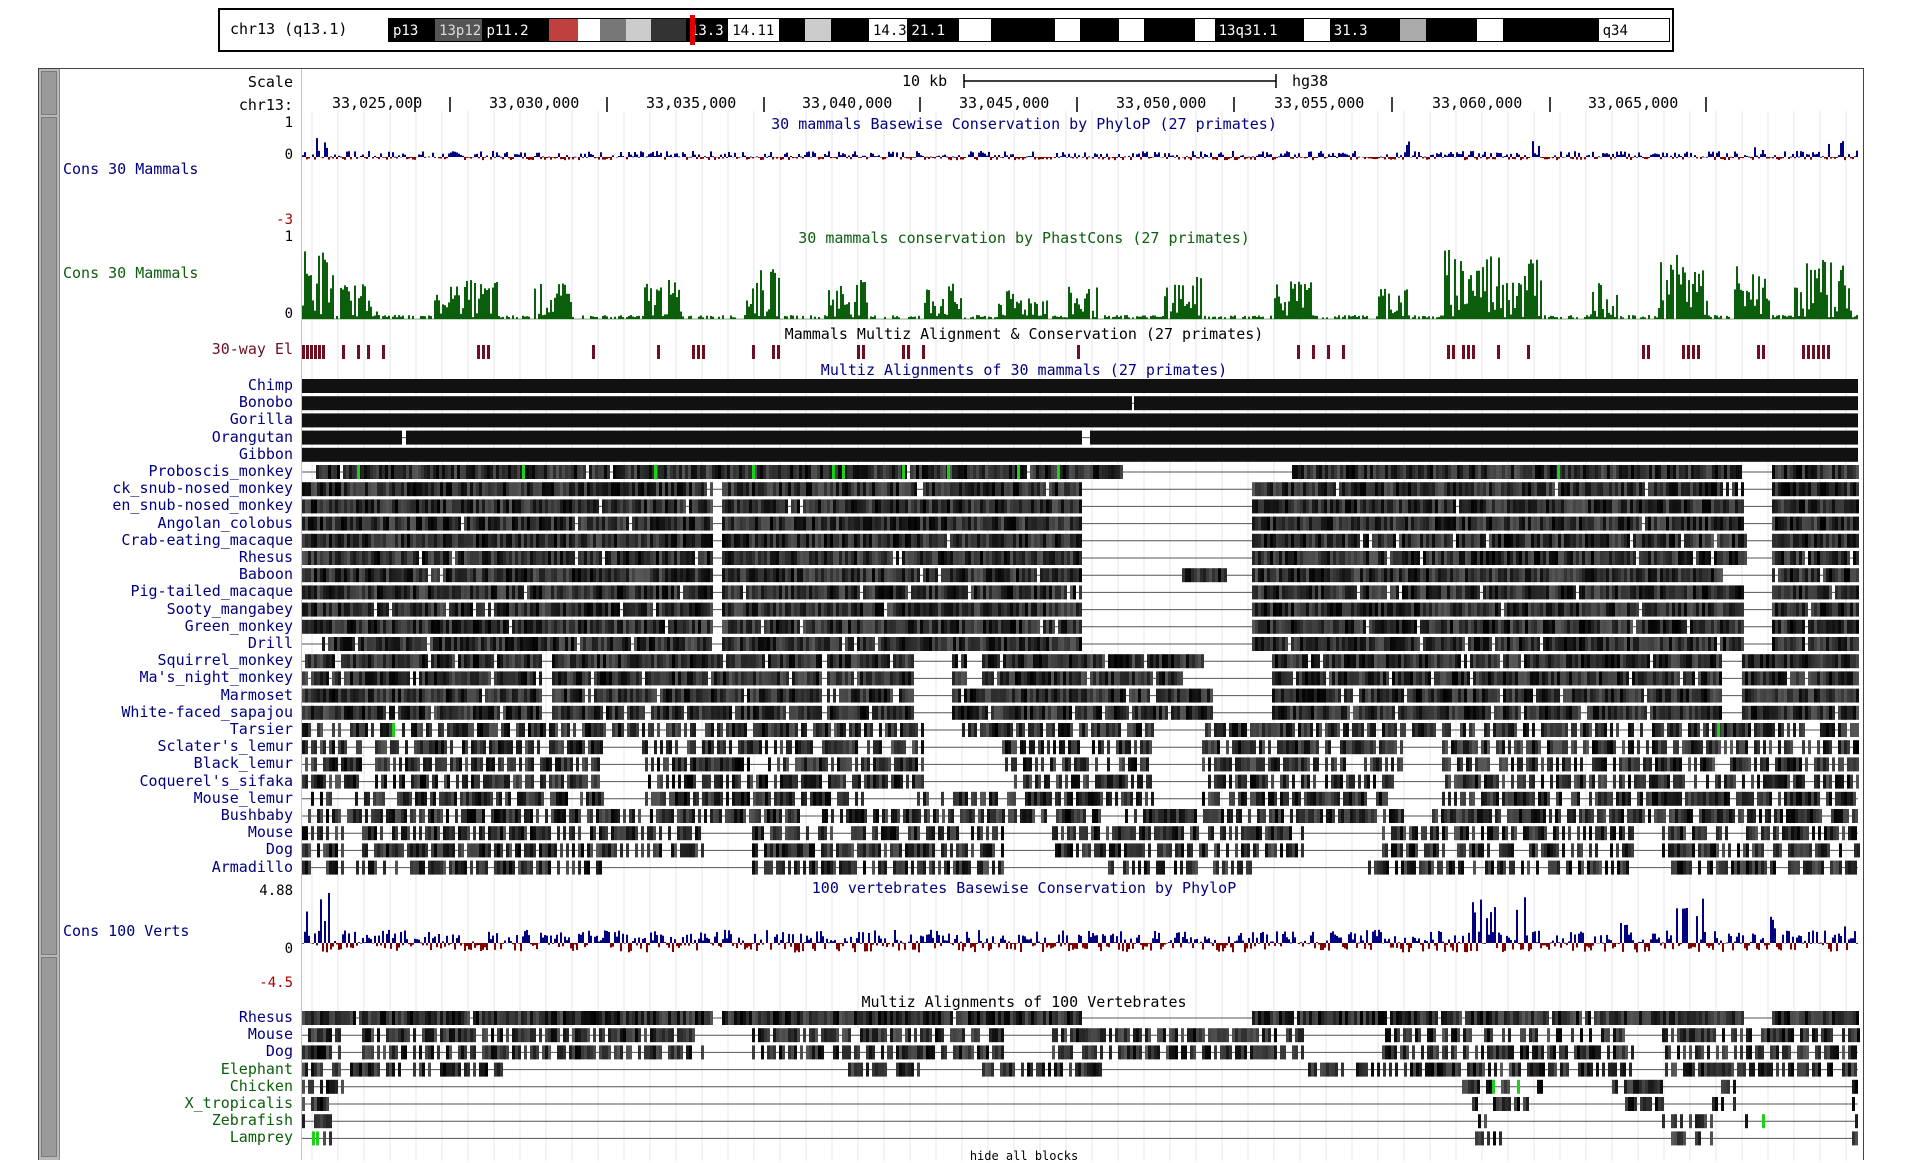 This screenshot has width=1920, height=1163. What do you see at coordinates (257, 695) in the screenshot?
I see `species-label: Marmoset` at bounding box center [257, 695].